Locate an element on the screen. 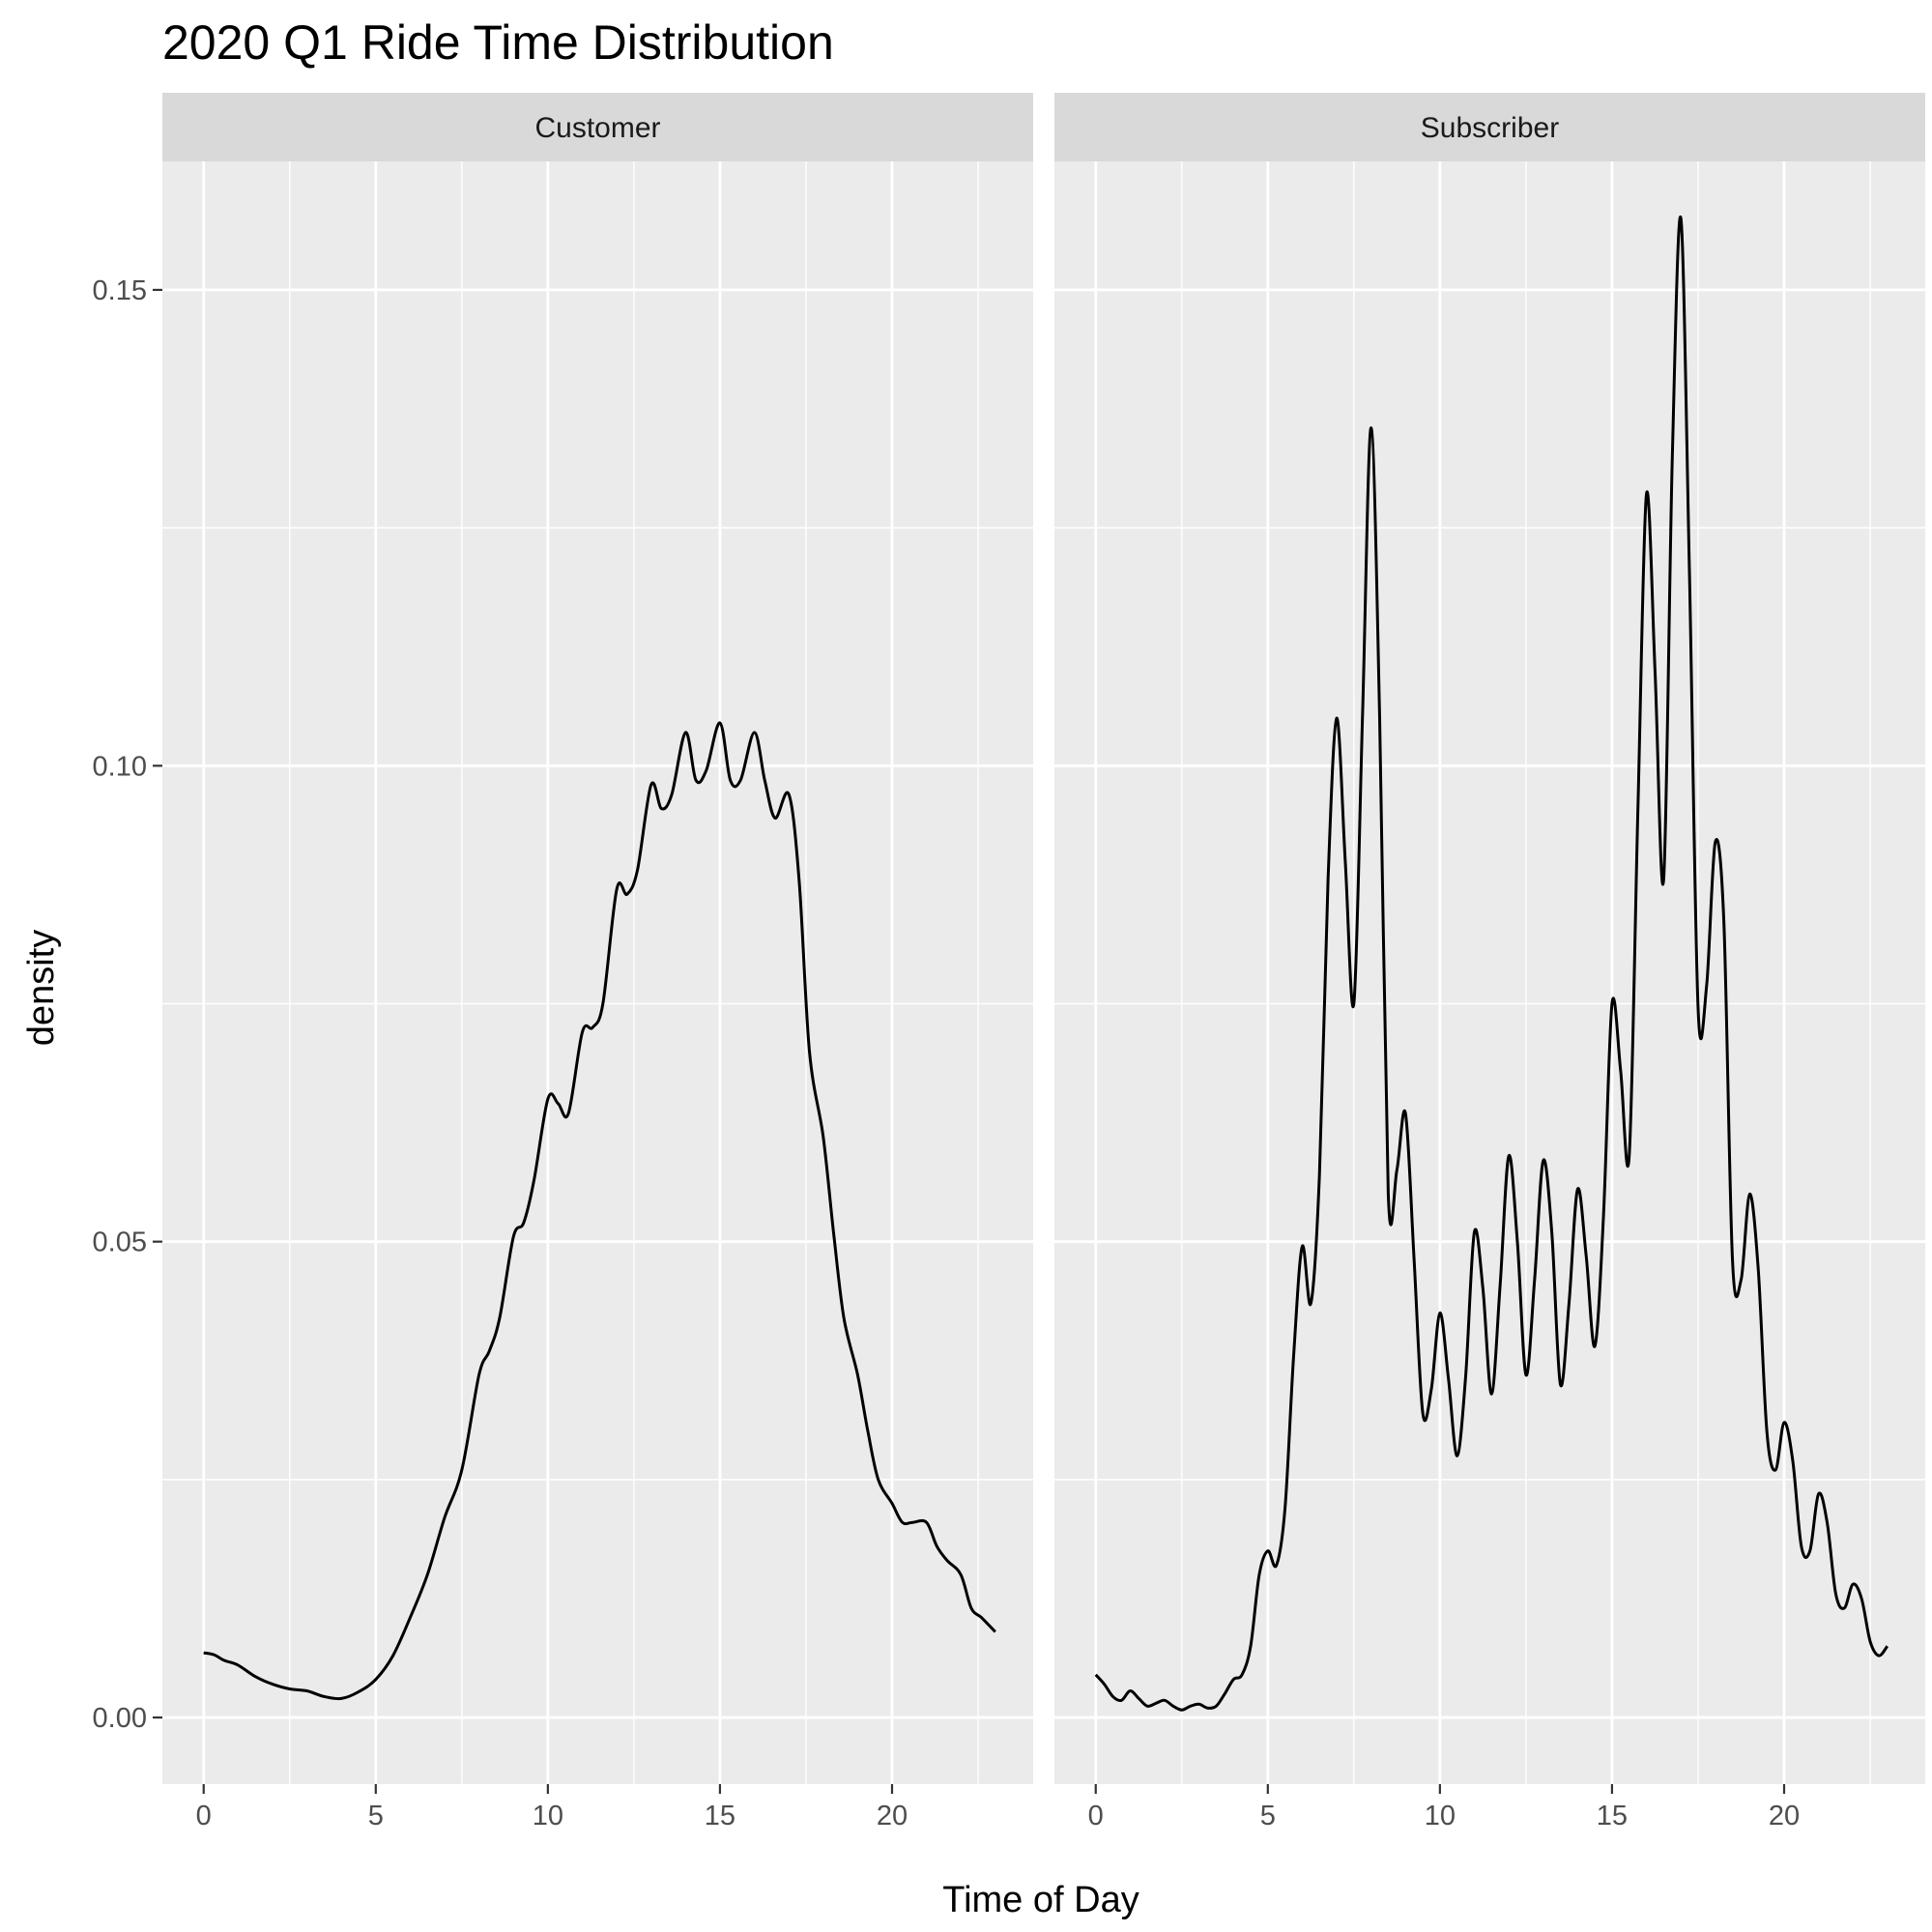  chart-title: 2020 Q1 Ride Time Distribution is located at coordinates (498, 42).